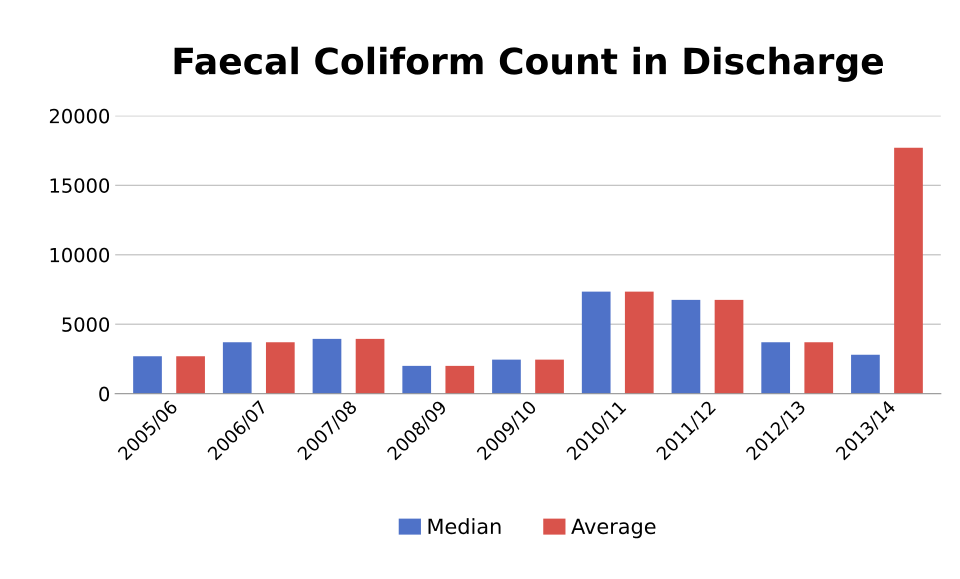  I want to click on y-tick-label: 20000, so click(80, 116).